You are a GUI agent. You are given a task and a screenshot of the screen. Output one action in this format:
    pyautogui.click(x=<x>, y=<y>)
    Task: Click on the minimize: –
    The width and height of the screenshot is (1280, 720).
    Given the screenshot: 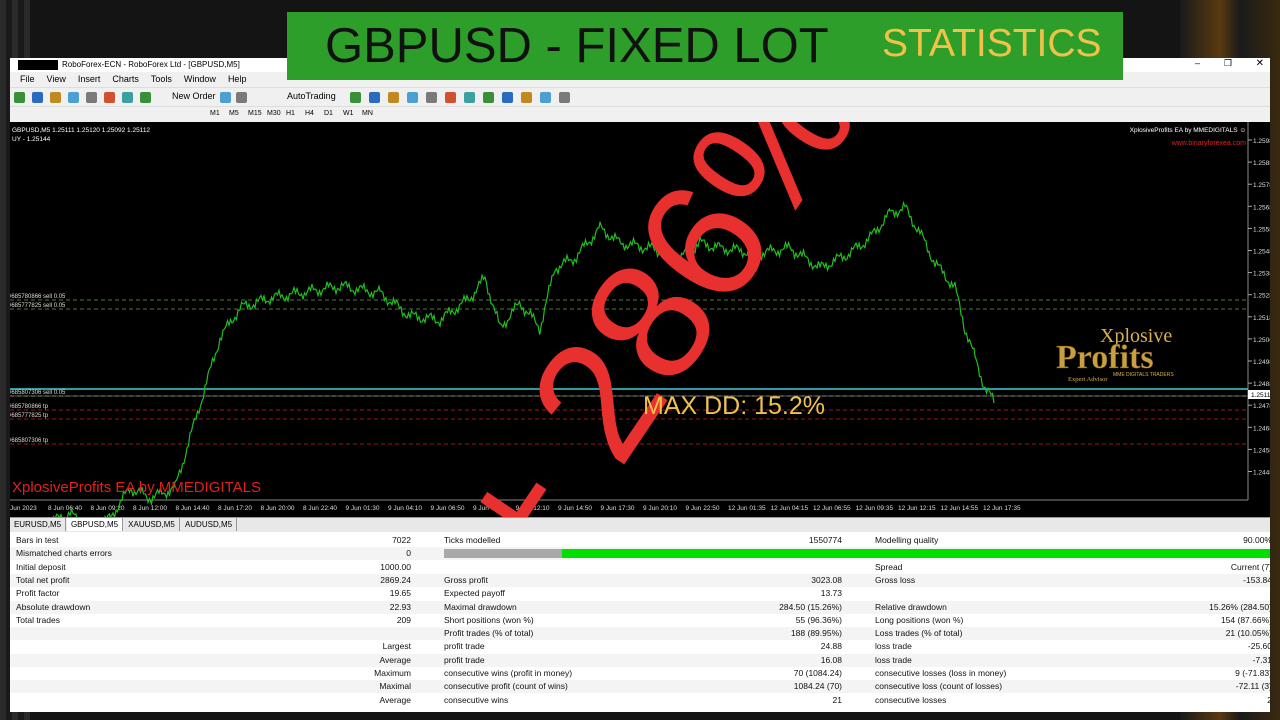 What is the action you would take?
    pyautogui.click(x=1197, y=63)
    